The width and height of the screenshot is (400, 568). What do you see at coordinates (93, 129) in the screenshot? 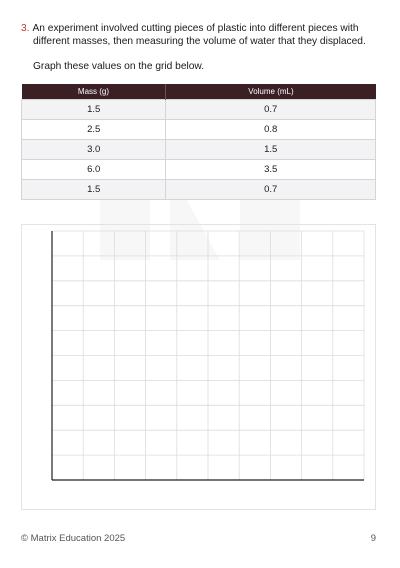
I see `cell-mass: 2.5` at bounding box center [93, 129].